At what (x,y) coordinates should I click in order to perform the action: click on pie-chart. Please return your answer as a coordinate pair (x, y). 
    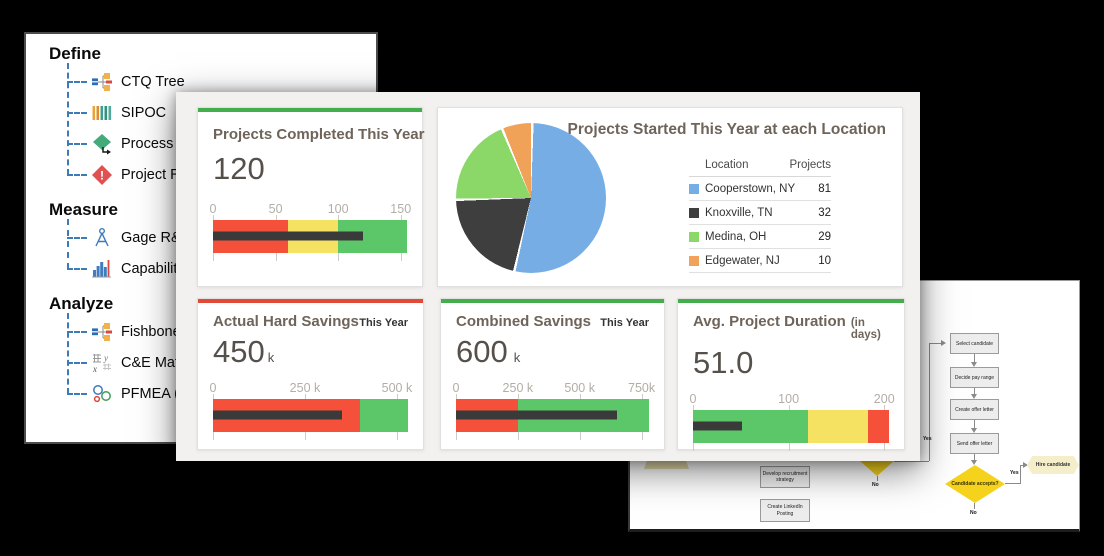
    Looking at the image, I should click on (531, 198).